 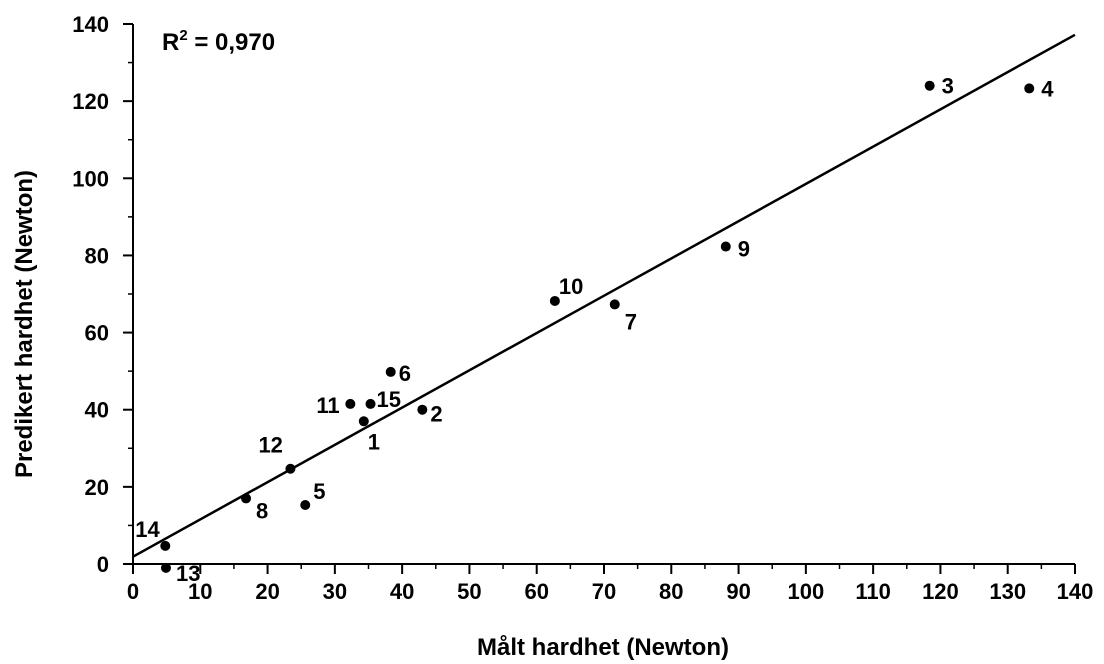 What do you see at coordinates (90, 101) in the screenshot?
I see `y-tick-label: 120` at bounding box center [90, 101].